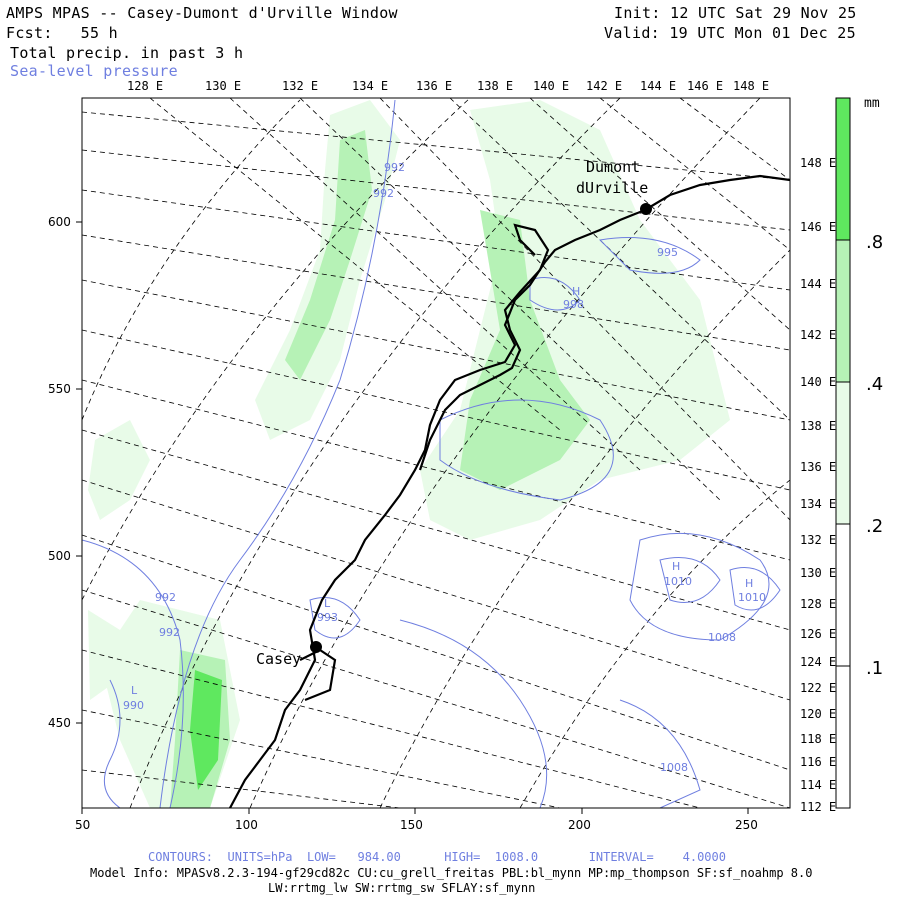 The width and height of the screenshot is (900, 900). What do you see at coordinates (573, 304) in the screenshot?
I see `slp-label: 998` at bounding box center [573, 304].